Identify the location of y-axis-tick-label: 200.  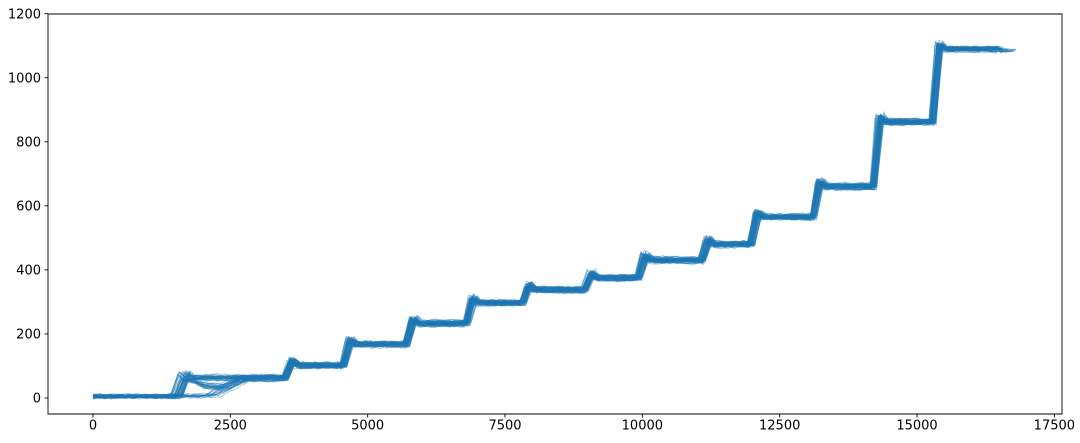
(28, 335).